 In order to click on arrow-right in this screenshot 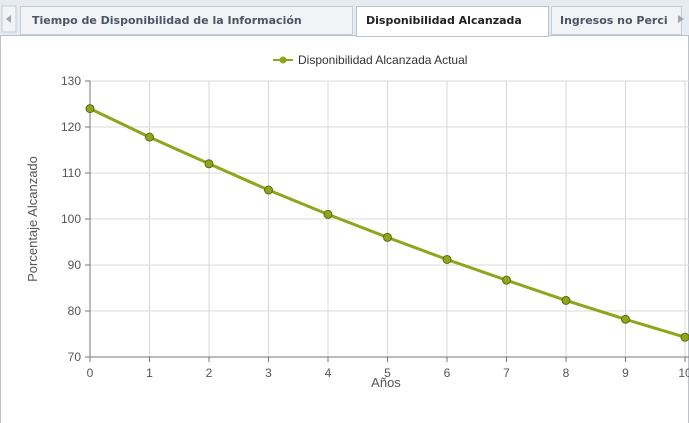, I will do `click(681, 19)`.